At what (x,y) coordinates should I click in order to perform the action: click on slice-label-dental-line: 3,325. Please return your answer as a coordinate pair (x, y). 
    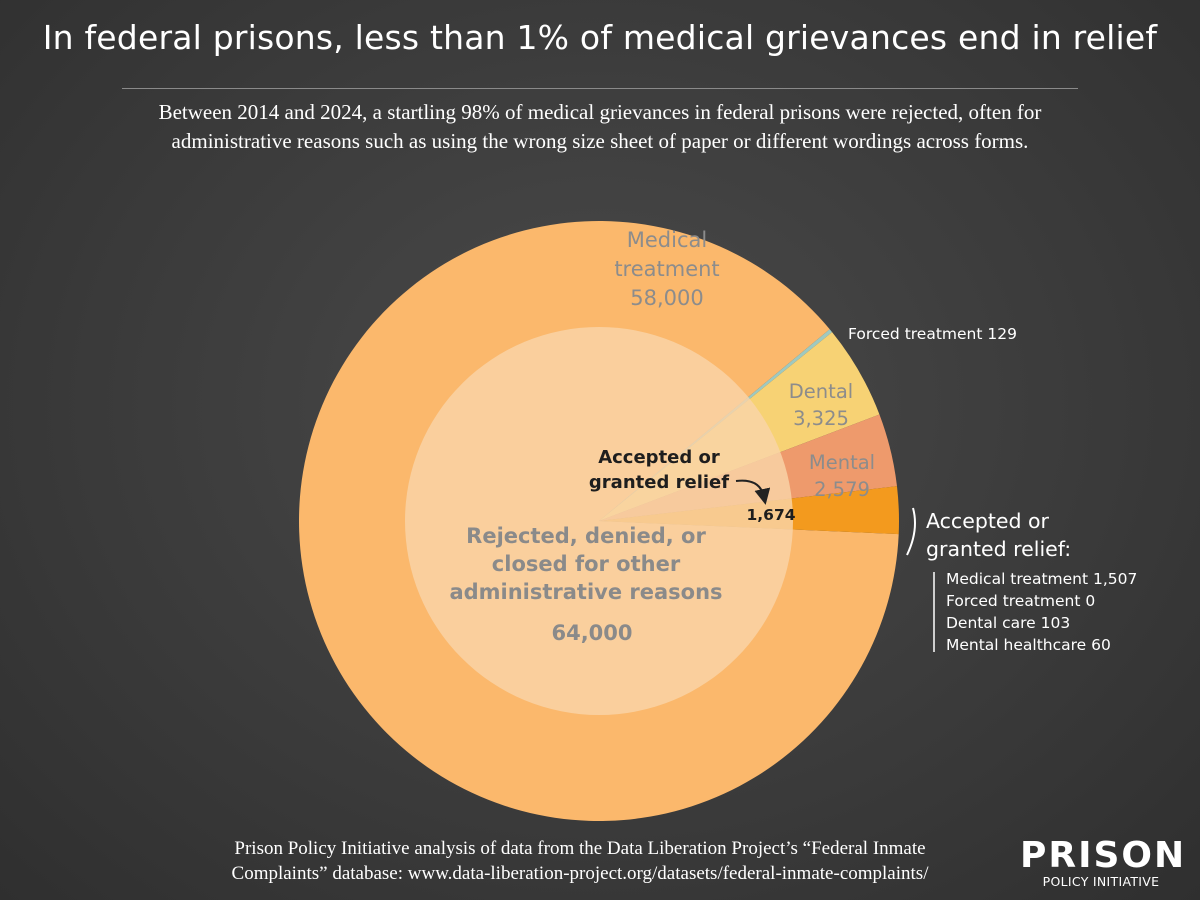
    Looking at the image, I should click on (821, 418).